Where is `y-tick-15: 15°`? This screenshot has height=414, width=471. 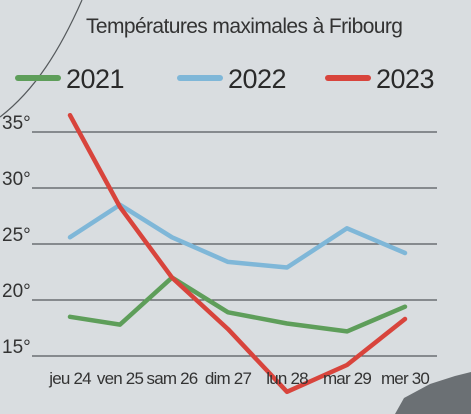
y-tick-15: 15° is located at coordinates (16, 347).